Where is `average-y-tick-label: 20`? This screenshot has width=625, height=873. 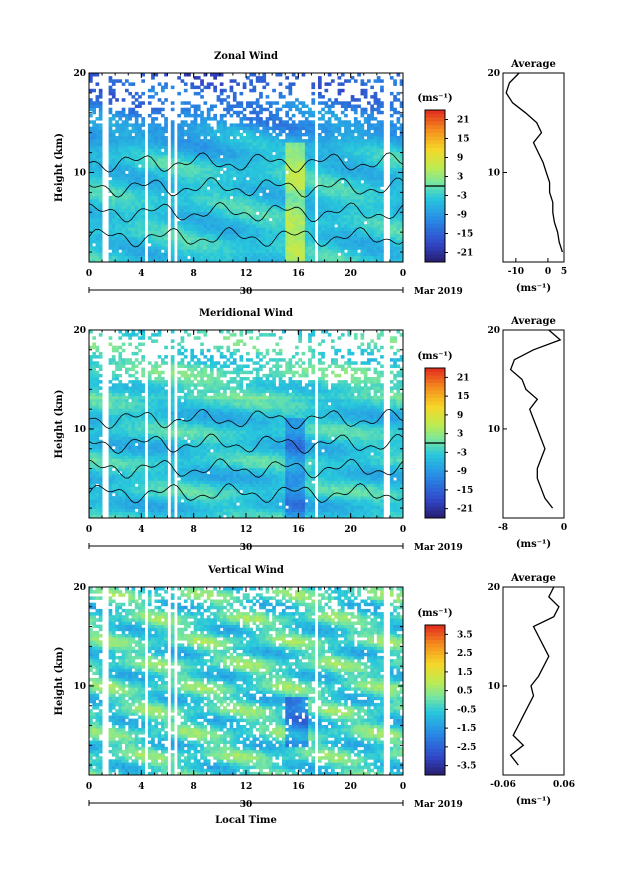
average-y-tick-label: 20 is located at coordinates (493, 588).